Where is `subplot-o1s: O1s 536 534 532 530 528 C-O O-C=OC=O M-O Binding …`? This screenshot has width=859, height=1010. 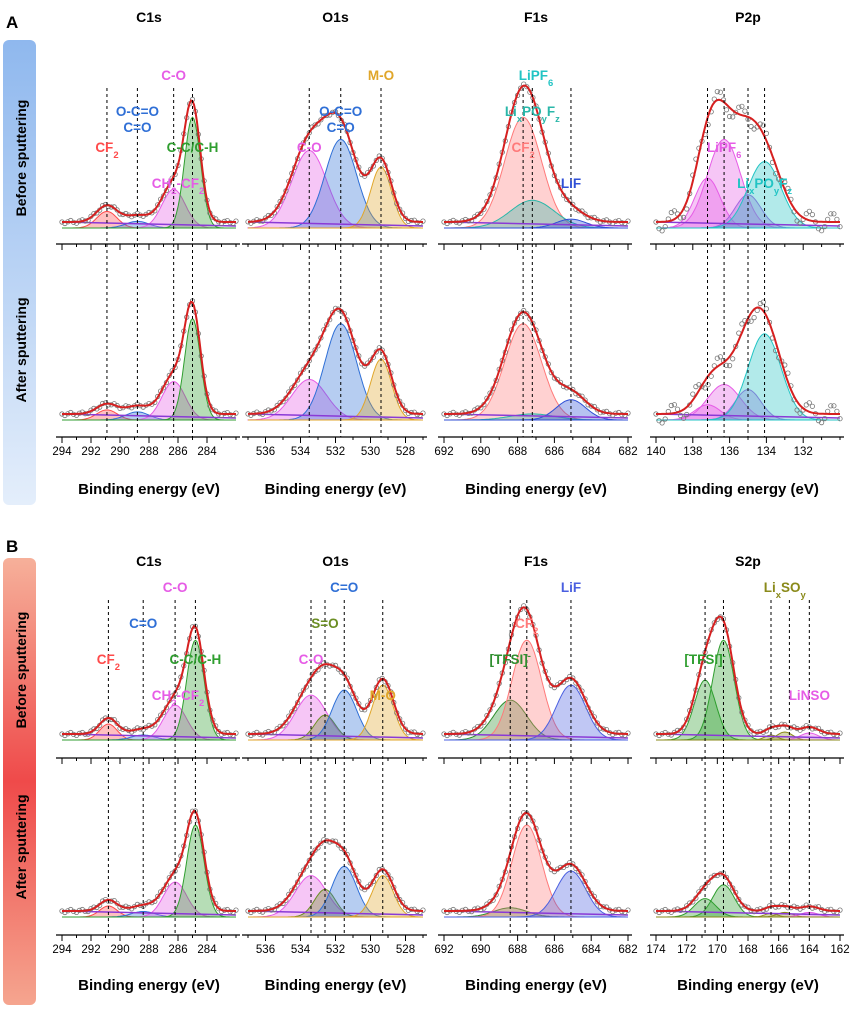 subplot-o1s: O1s 536 534 532 530 528 C-O O-C=OC=O M-O Binding … is located at coordinates (334, 253).